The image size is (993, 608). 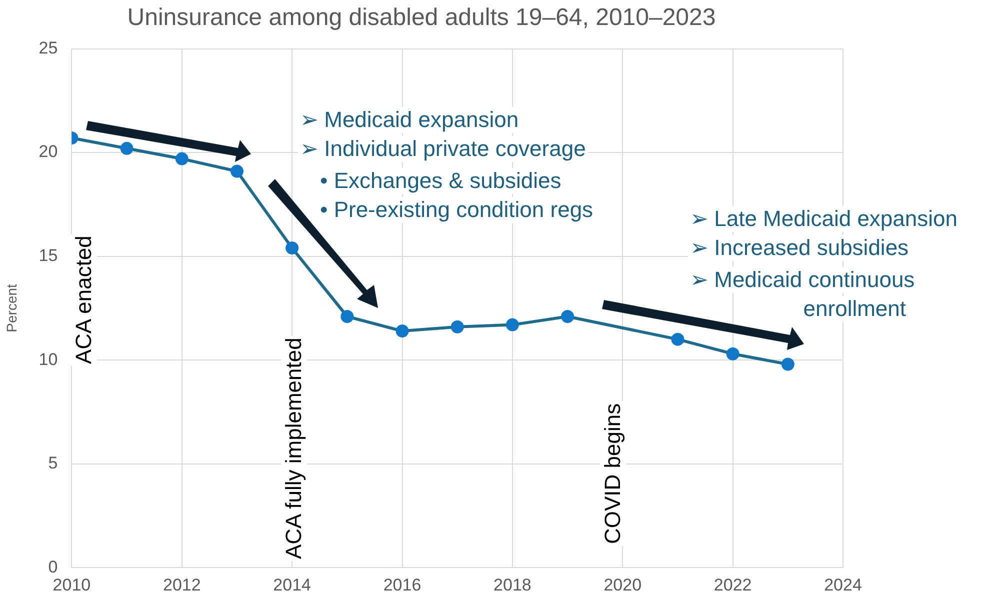 I want to click on x-tick-label: 2018, so click(x=513, y=584).